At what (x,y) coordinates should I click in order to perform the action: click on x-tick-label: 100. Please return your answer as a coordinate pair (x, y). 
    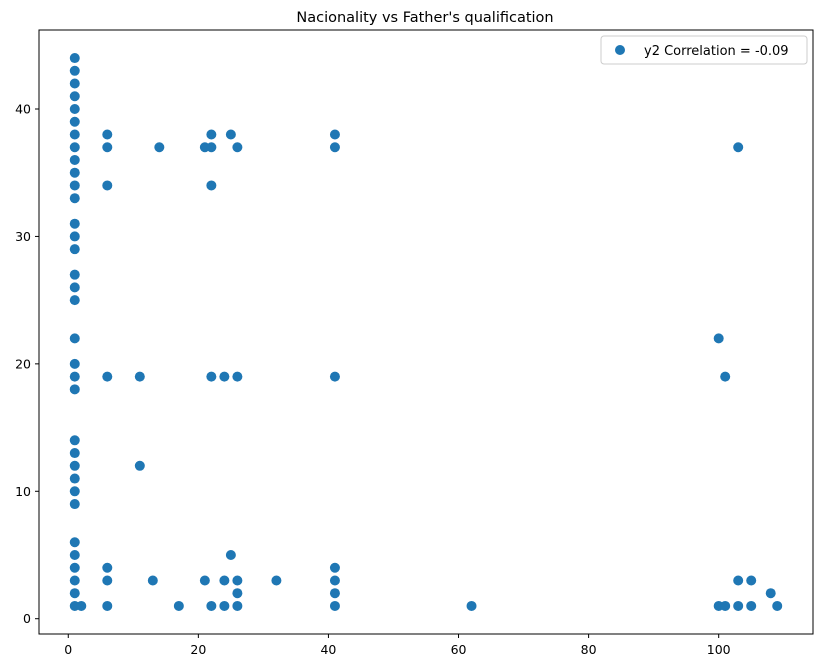
    Looking at the image, I should click on (719, 649).